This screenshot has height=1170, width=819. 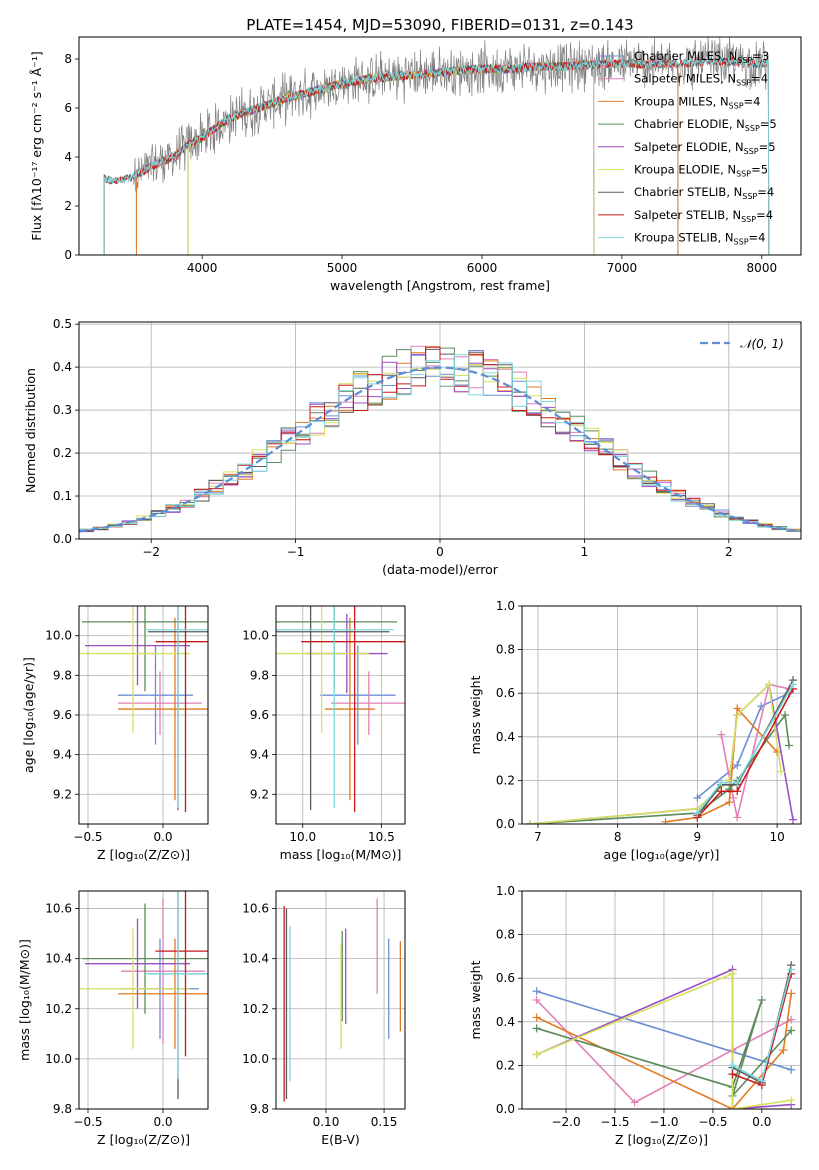 I want to click on x-tick-label: 8000, so click(x=762, y=268).